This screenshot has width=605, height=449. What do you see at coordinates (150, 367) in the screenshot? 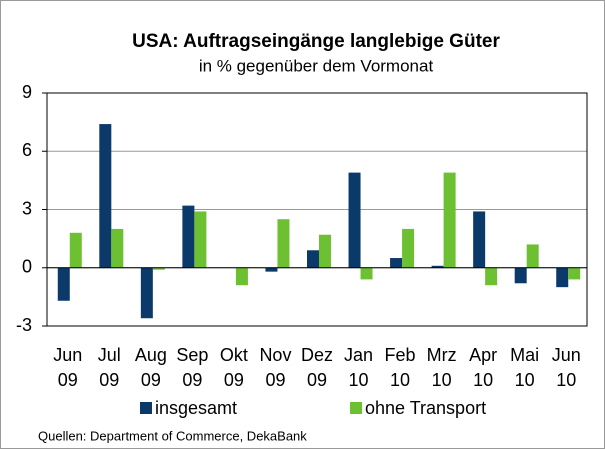
I see `x-tick-label: Aug 09` at bounding box center [150, 367].